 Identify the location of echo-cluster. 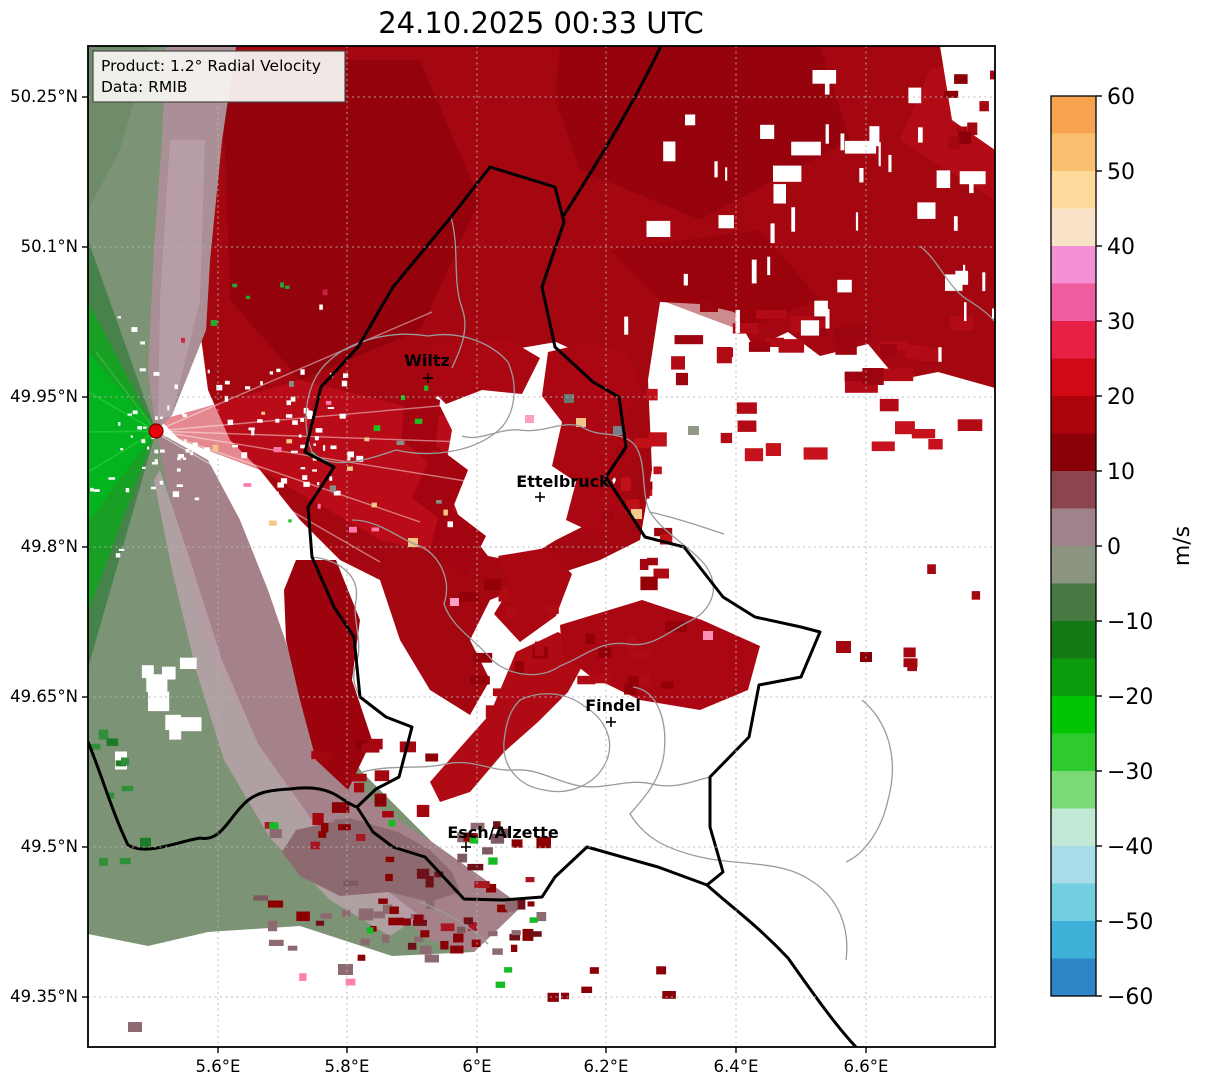
(125, 437).